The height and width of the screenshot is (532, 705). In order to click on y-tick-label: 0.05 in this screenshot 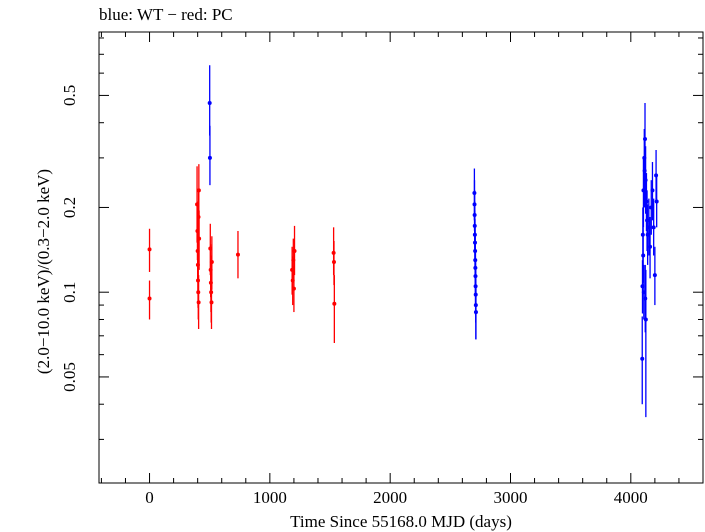, I will do `click(69, 377)`.